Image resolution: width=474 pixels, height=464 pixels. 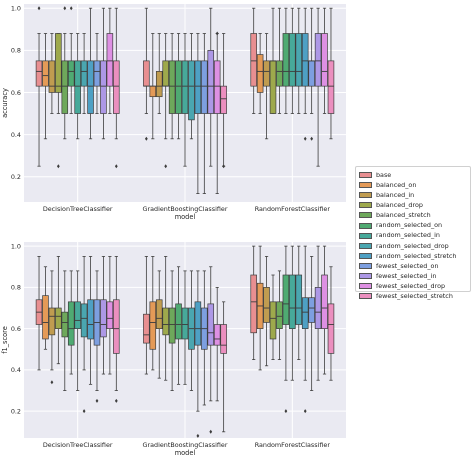 I want to click on f1-box-base, so click(x=39, y=313).